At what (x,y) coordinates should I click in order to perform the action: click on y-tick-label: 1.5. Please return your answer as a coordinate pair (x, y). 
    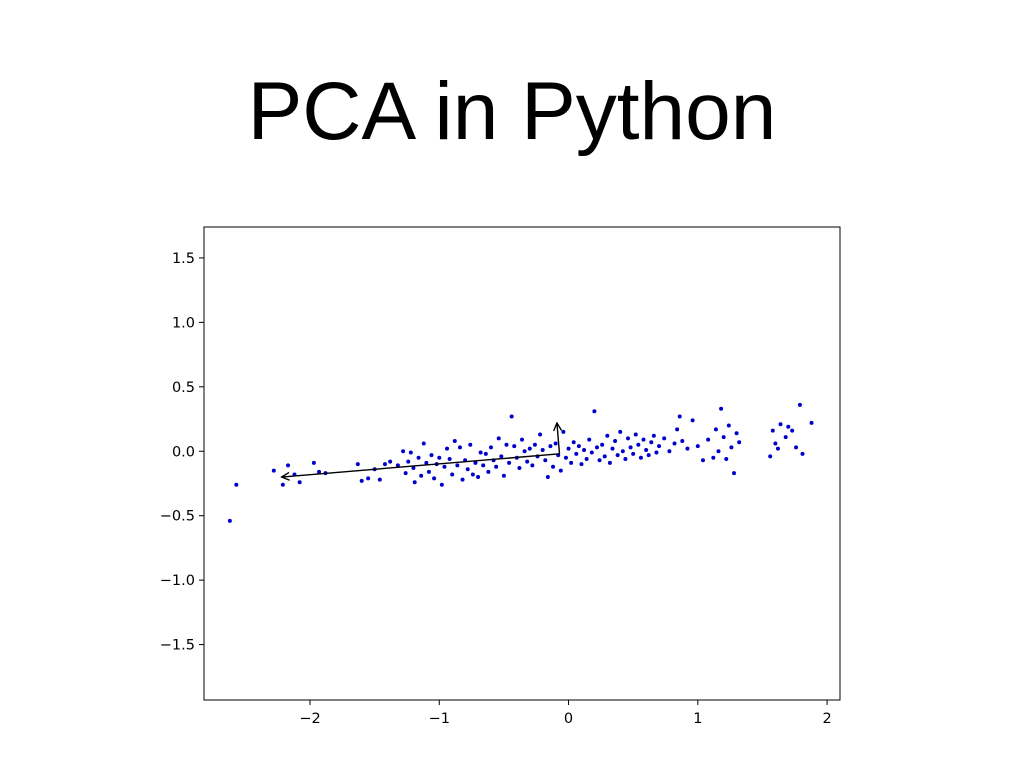
    Looking at the image, I should click on (183, 259).